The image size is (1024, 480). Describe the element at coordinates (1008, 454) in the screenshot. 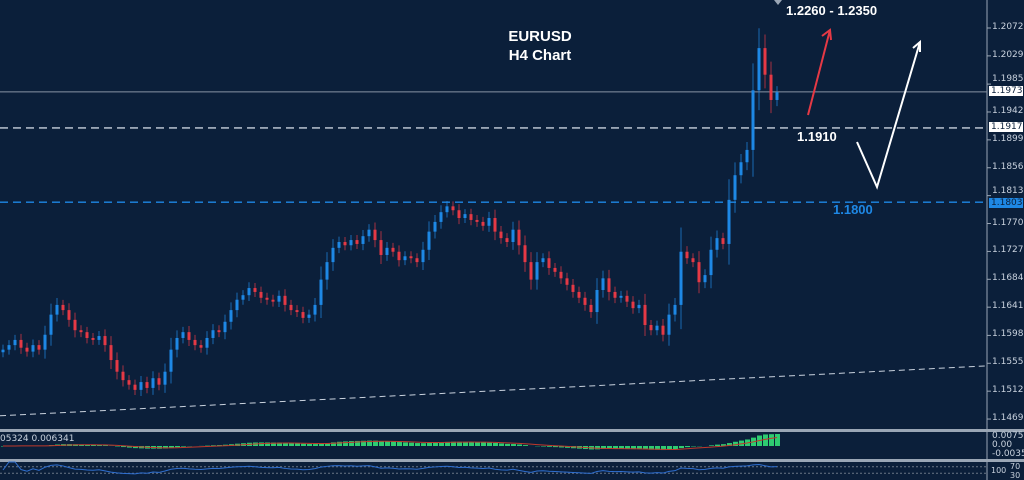

I see `macd-tick-min: -0.00354` at that location.